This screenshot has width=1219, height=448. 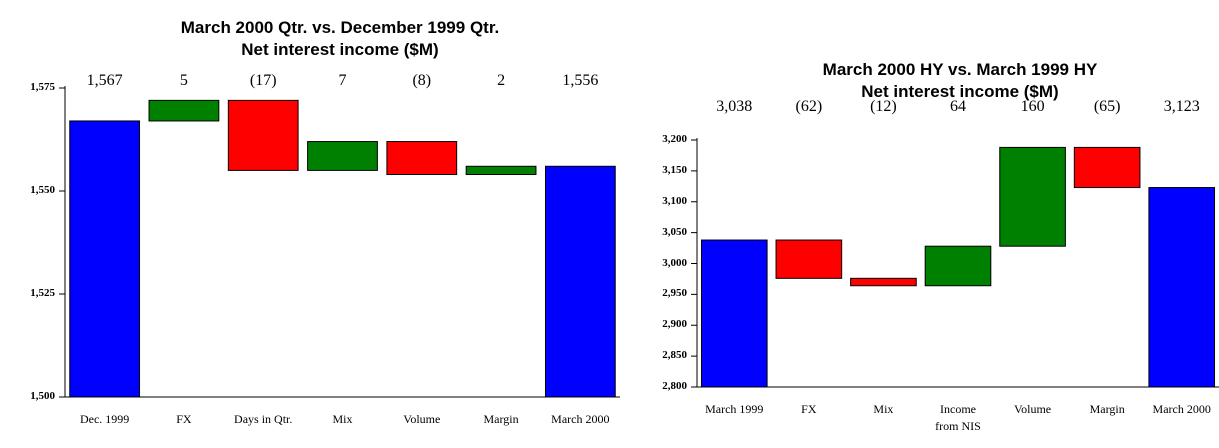 I want to click on value-label: 1,556, so click(x=580, y=80).